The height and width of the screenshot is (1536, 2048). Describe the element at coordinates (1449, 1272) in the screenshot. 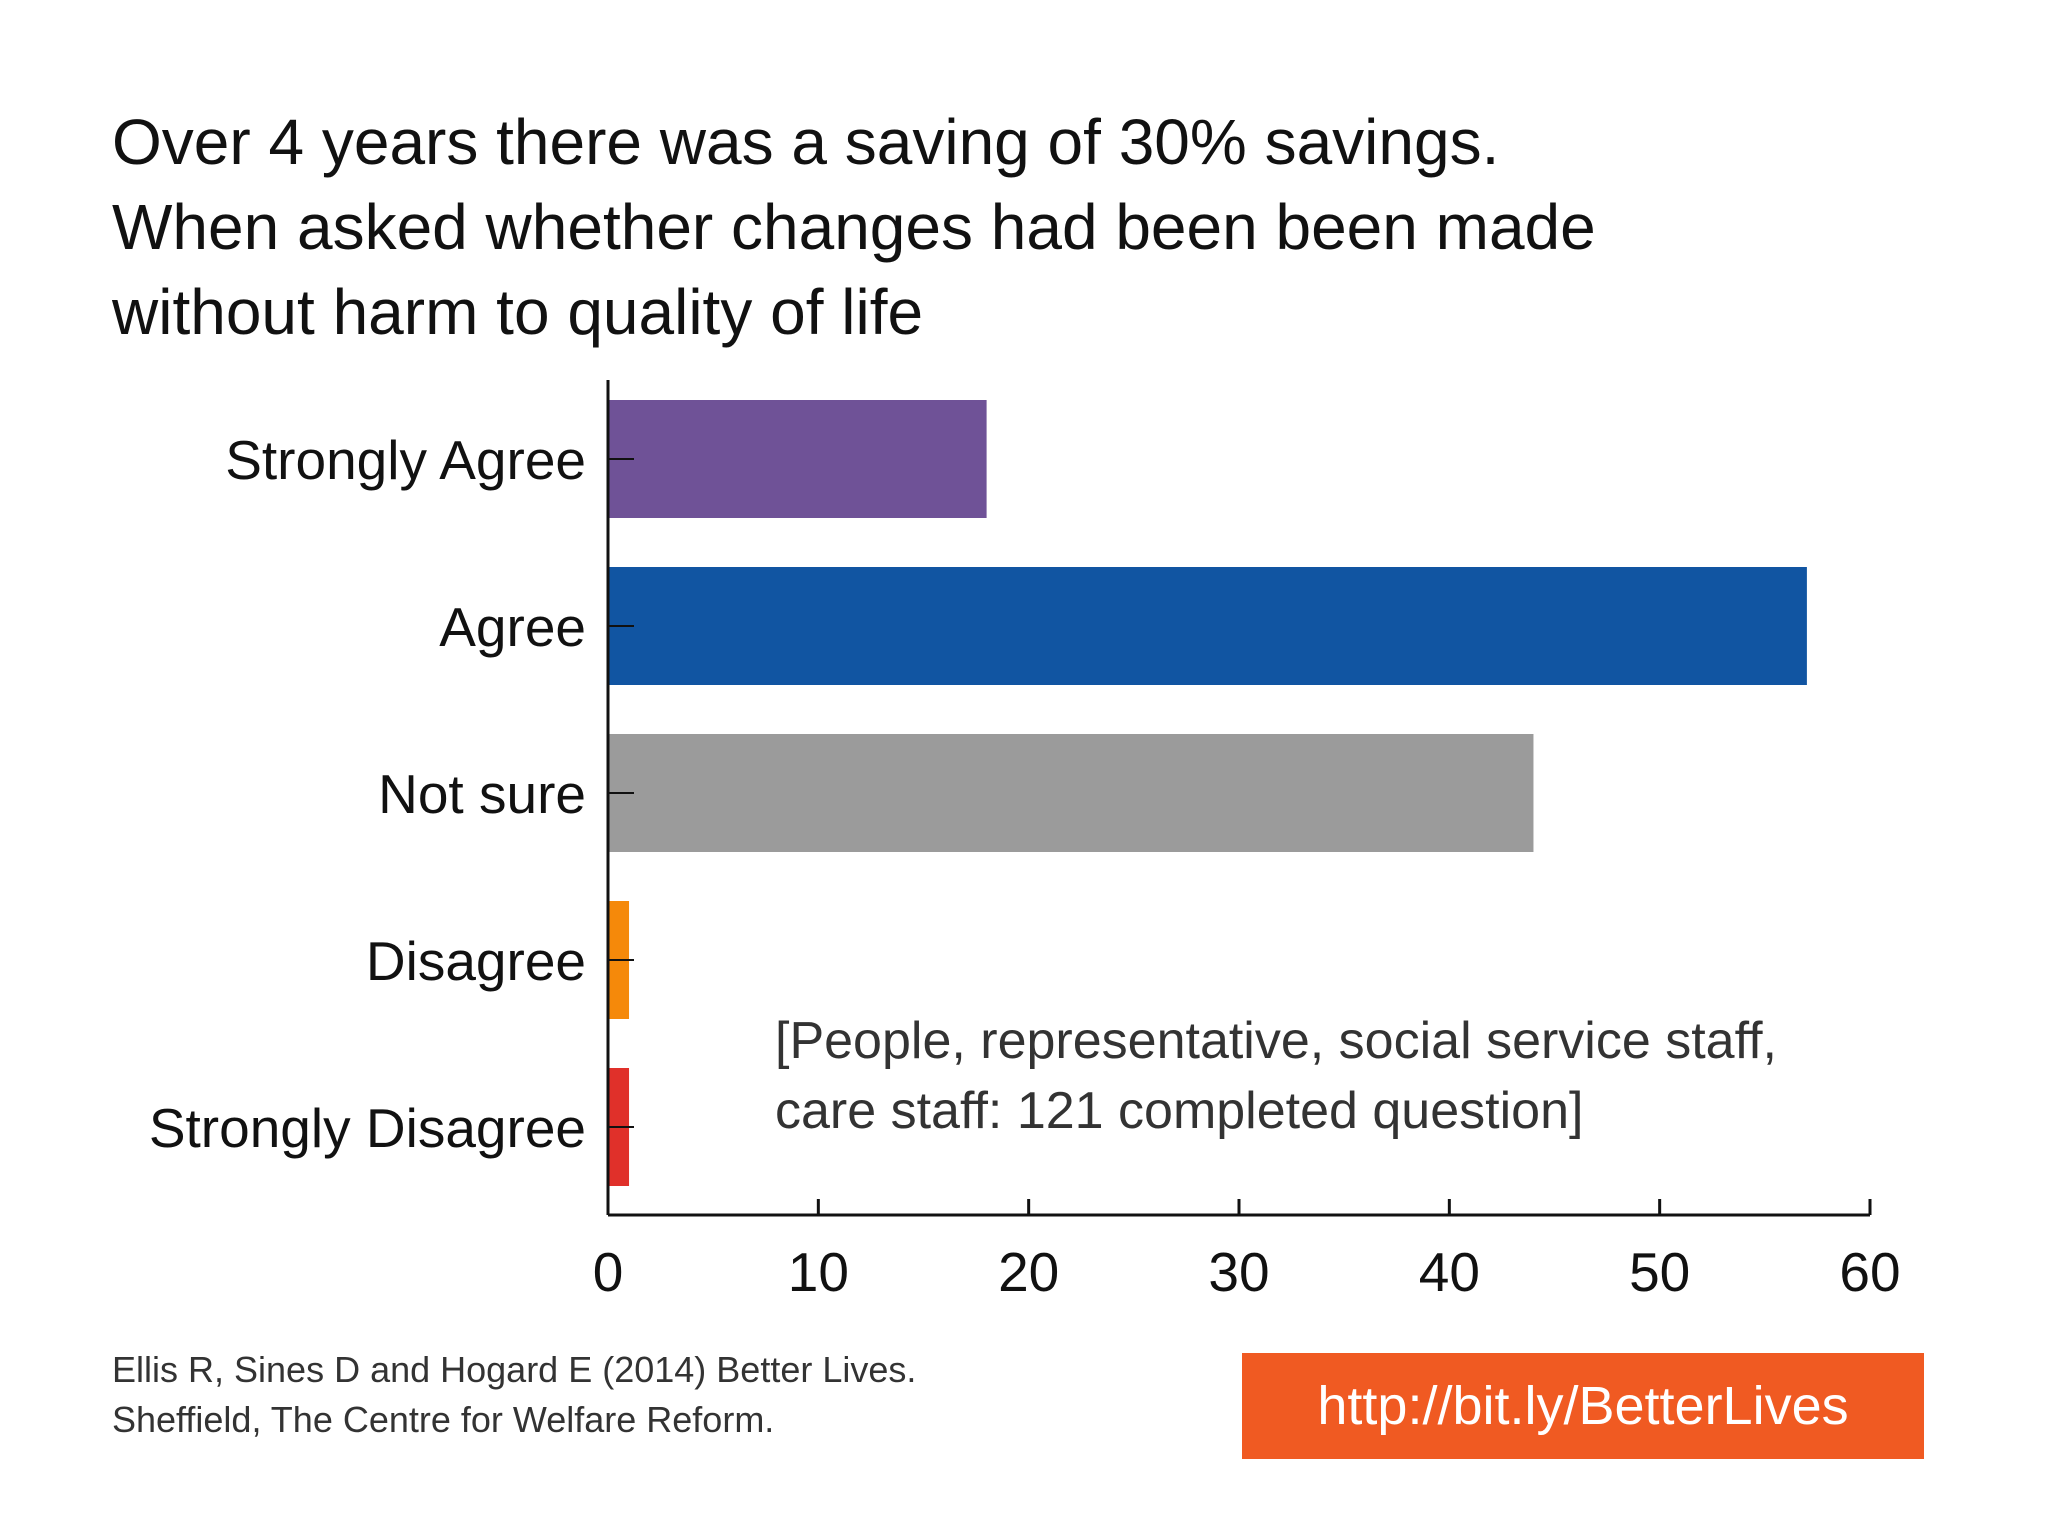

I see `x-tick-label: 40` at that location.